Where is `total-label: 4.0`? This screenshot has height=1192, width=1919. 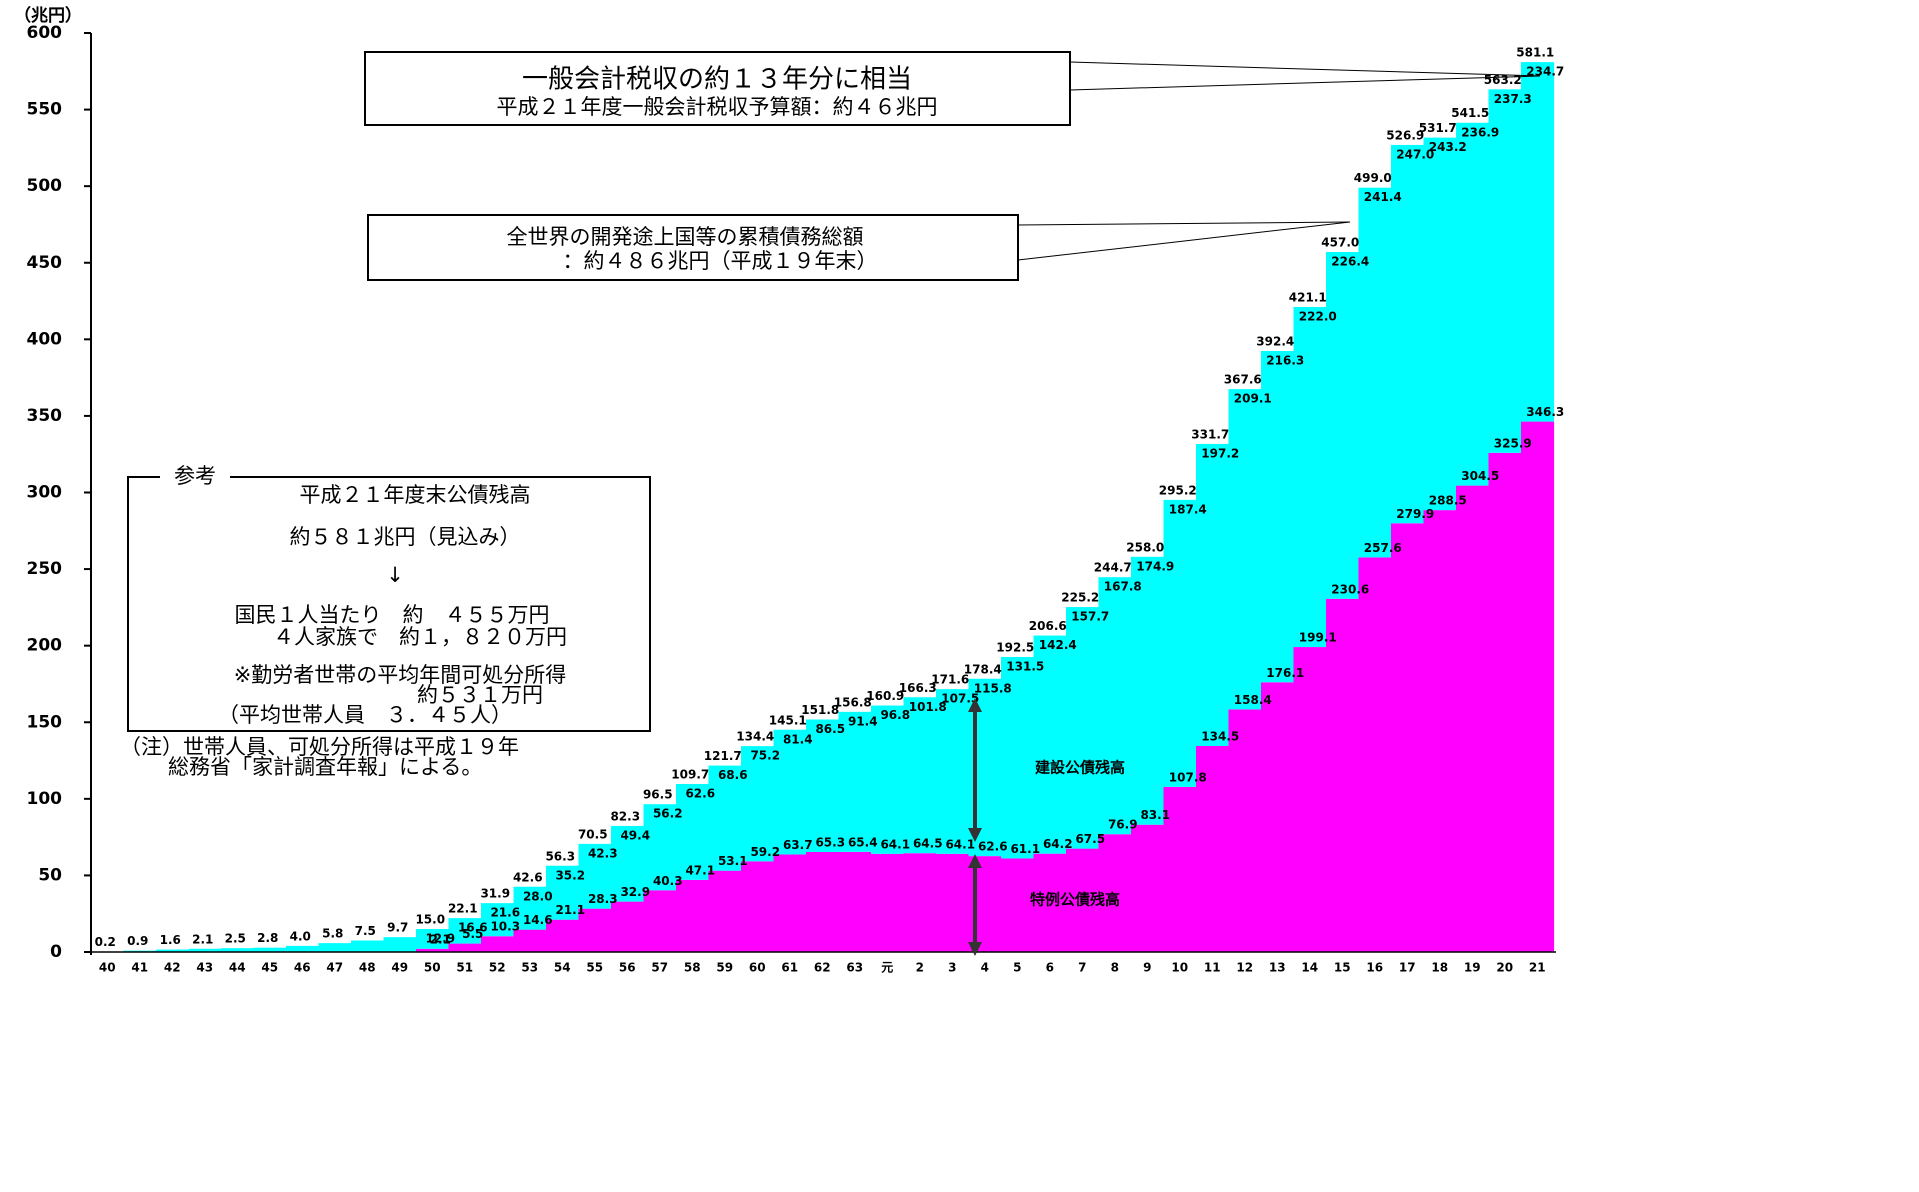
total-label: 4.0 is located at coordinates (300, 936).